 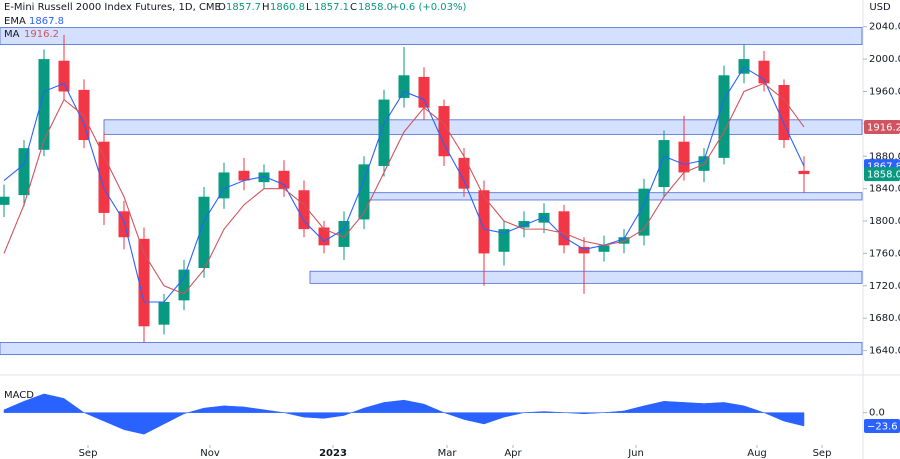 What do you see at coordinates (884, 351) in the screenshot?
I see `y-tick-label: 1640.0` at bounding box center [884, 351].